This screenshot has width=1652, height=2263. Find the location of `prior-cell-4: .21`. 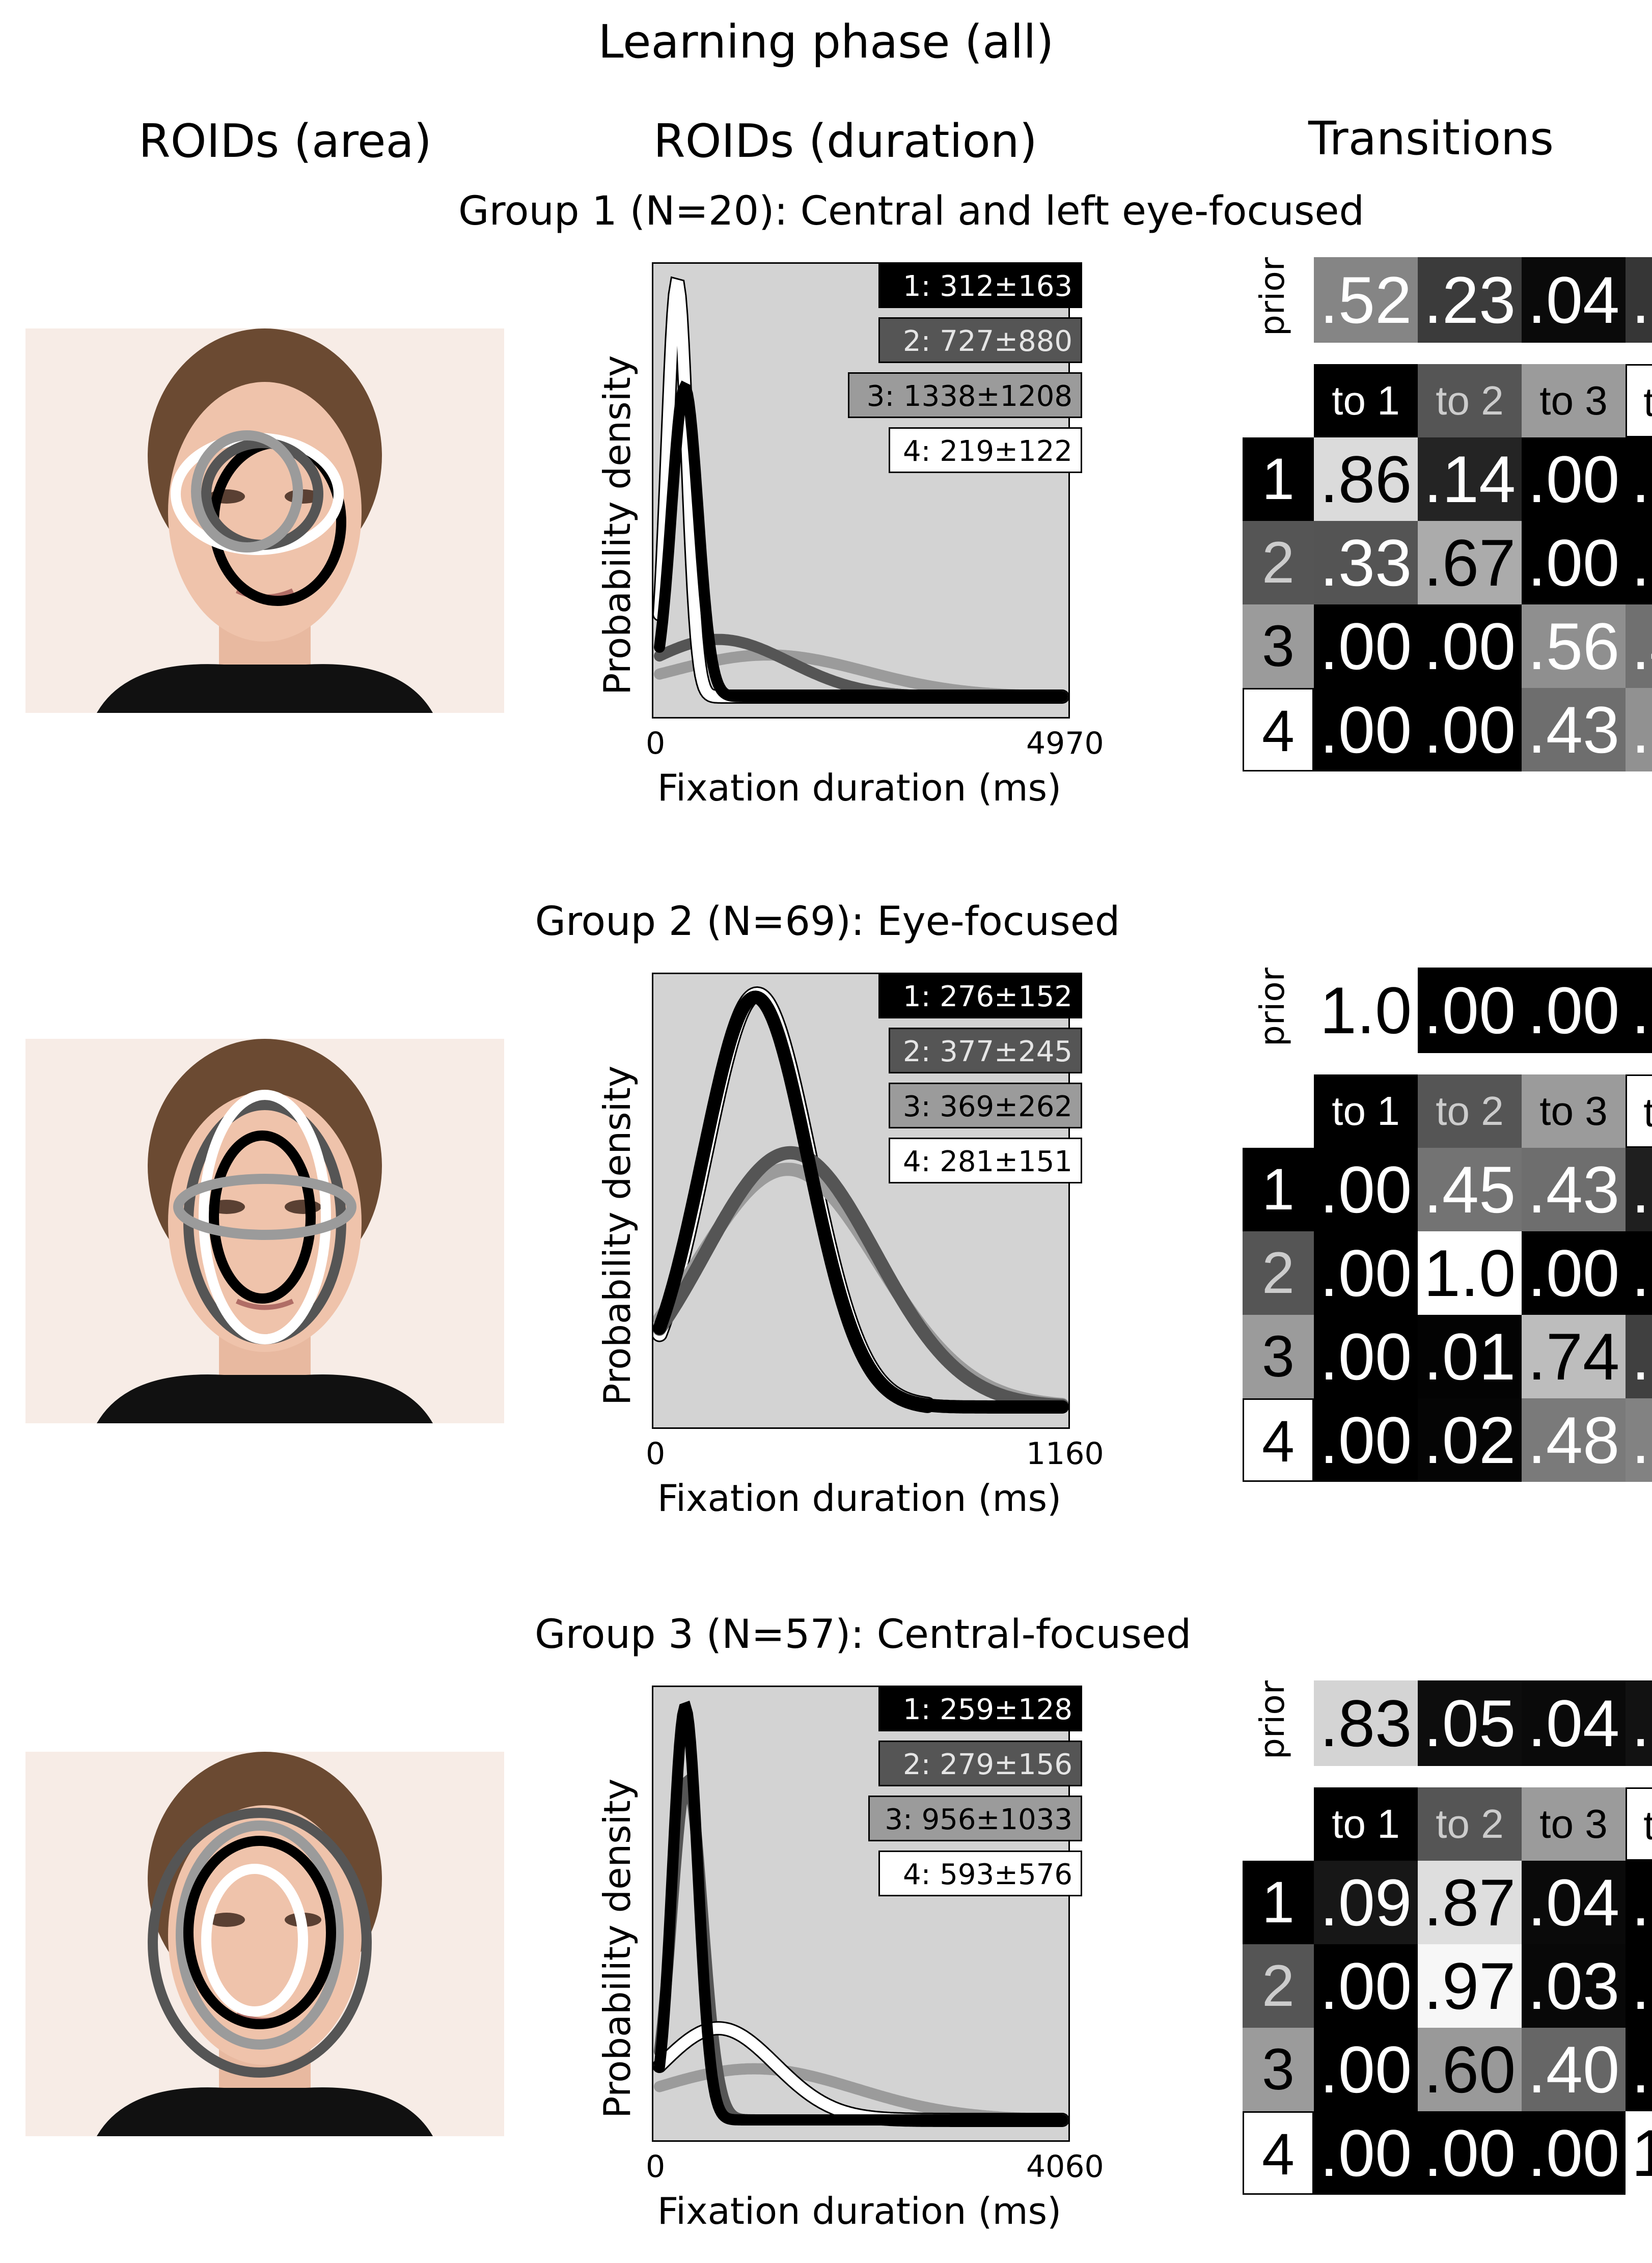

prior-cell-4: .21 is located at coordinates (1639, 300).